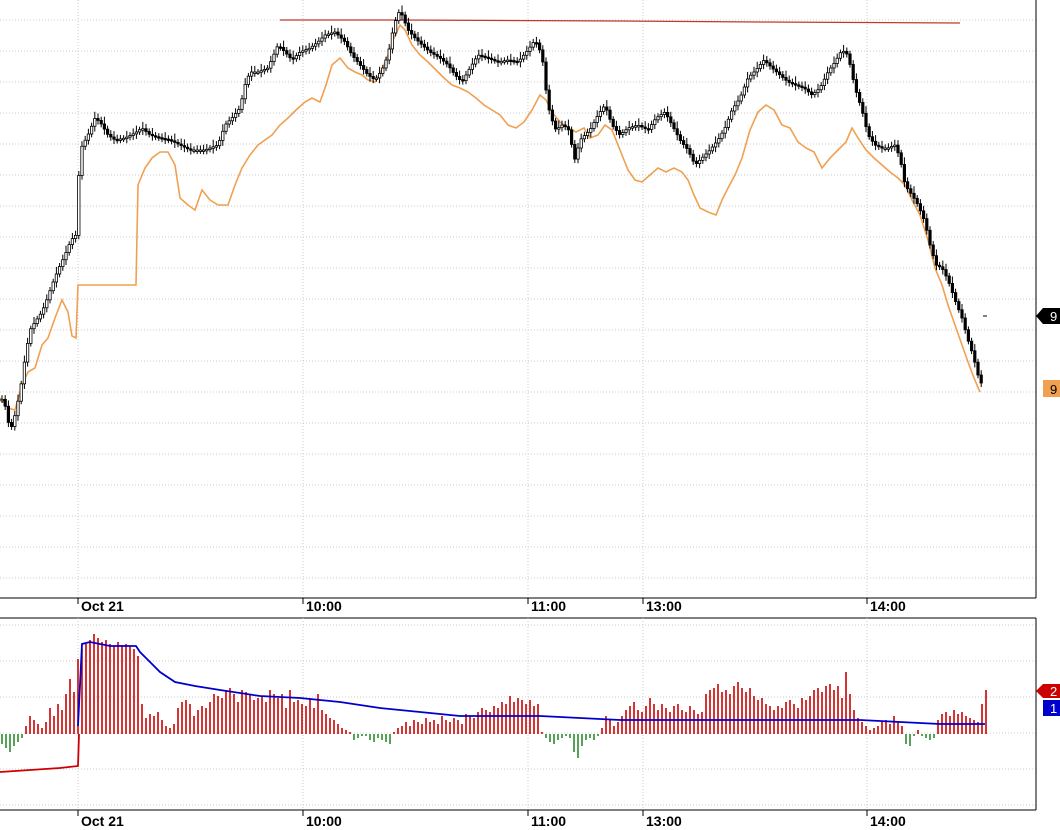  I want to click on time-axis-upper: Oct 21 10:00 11:00 13:00 14:00, so click(518, 608).